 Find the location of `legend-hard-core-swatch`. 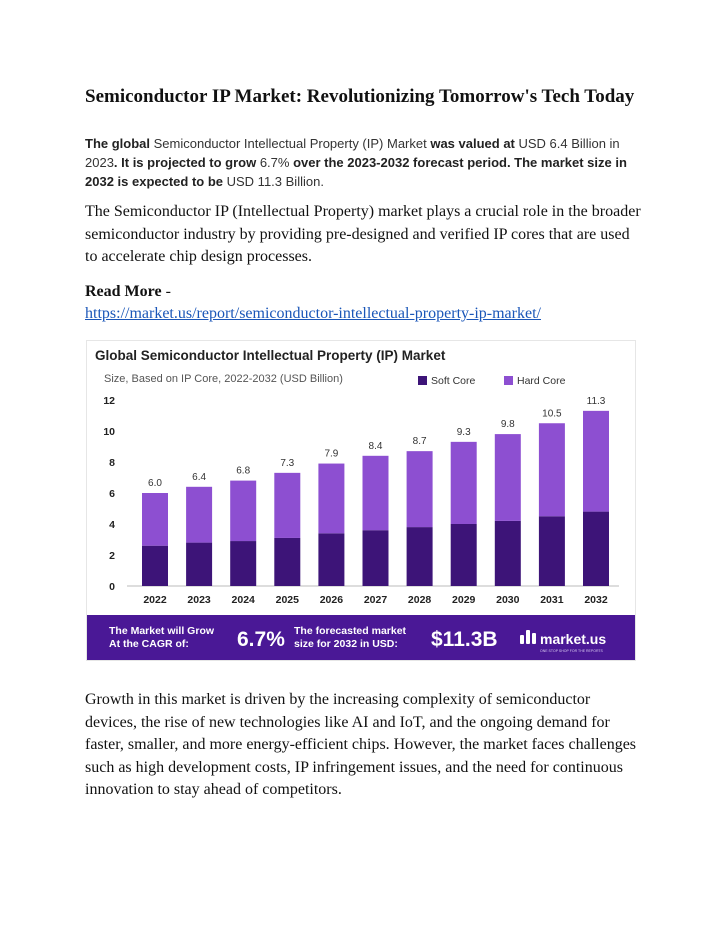

legend-hard-core-swatch is located at coordinates (508, 380).